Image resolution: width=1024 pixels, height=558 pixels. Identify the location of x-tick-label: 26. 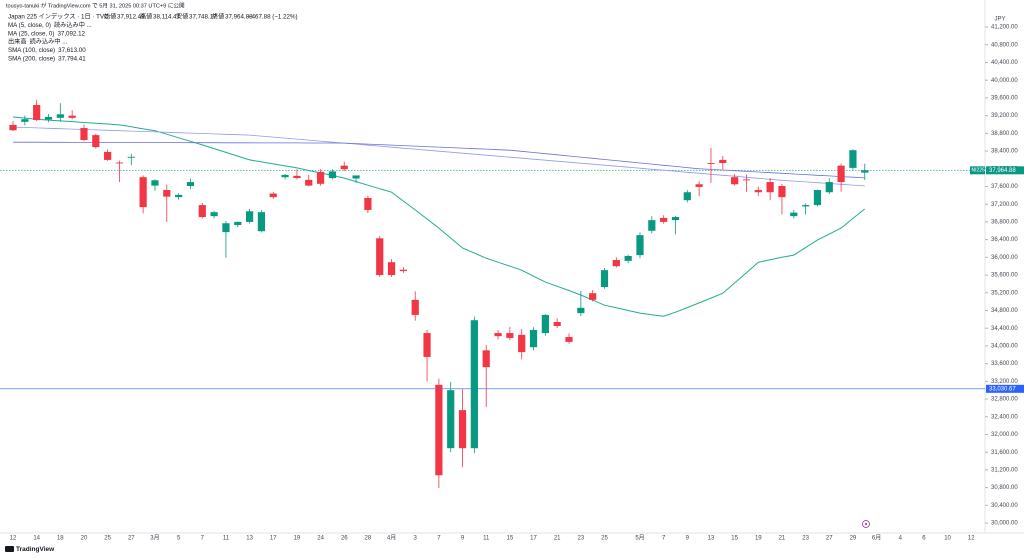
(344, 539).